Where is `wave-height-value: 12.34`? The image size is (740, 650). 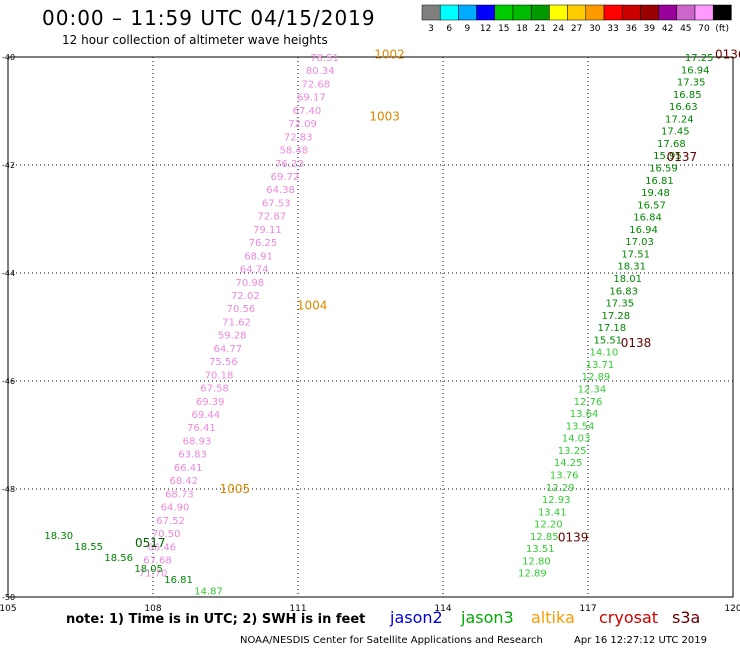
wave-height-value: 12.34 is located at coordinates (592, 390).